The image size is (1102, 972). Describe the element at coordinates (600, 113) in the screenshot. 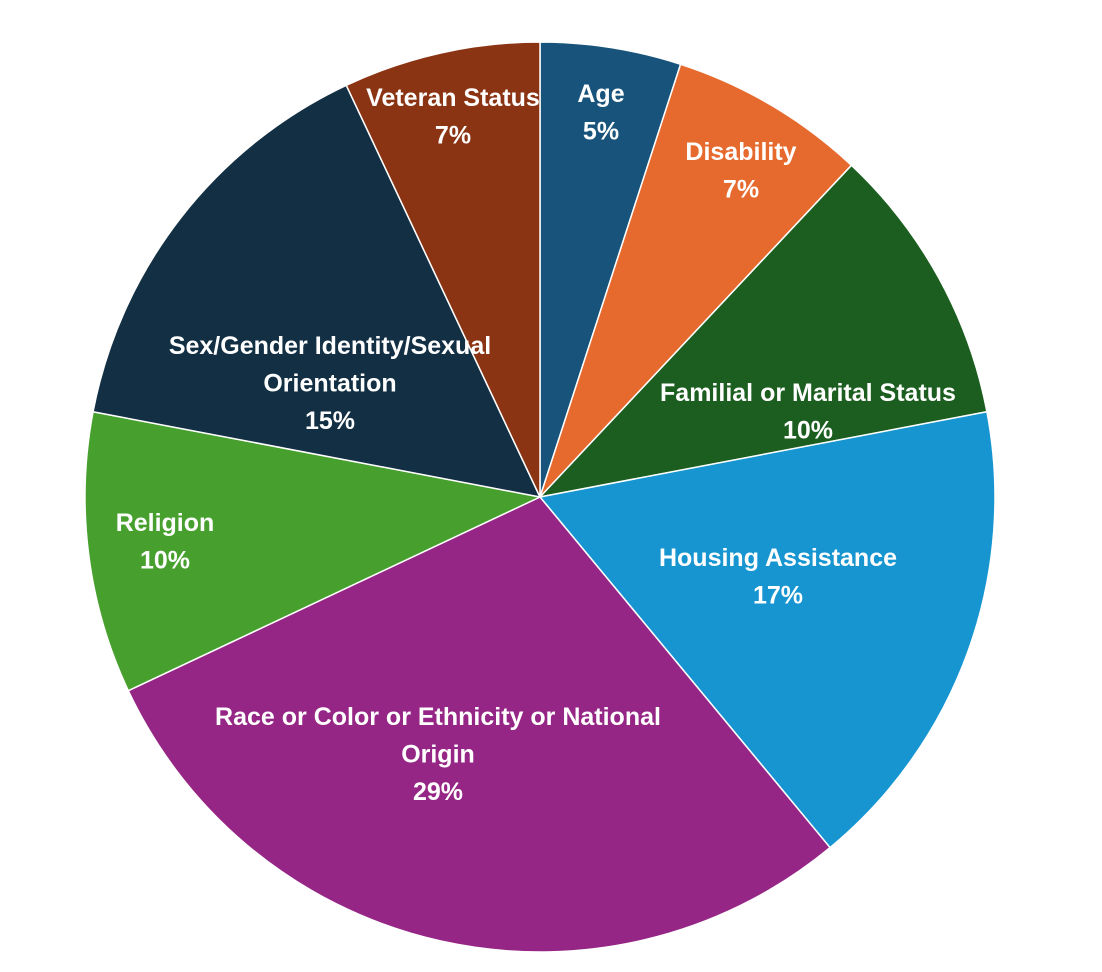

I see `slice-label-age: Age 5%` at that location.